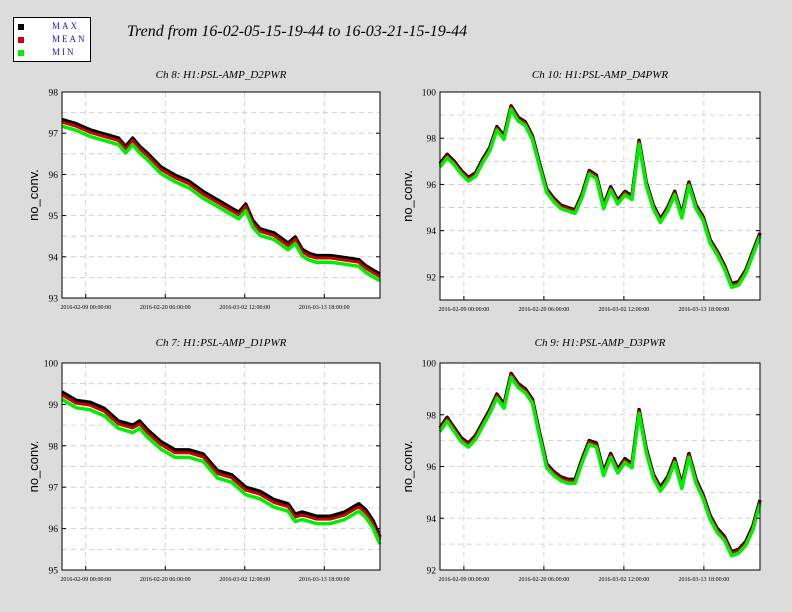 The width and height of the screenshot is (792, 612). I want to click on chart-title: Ch 7: H1:PSL-AMP_D1PWR, so click(221, 343).